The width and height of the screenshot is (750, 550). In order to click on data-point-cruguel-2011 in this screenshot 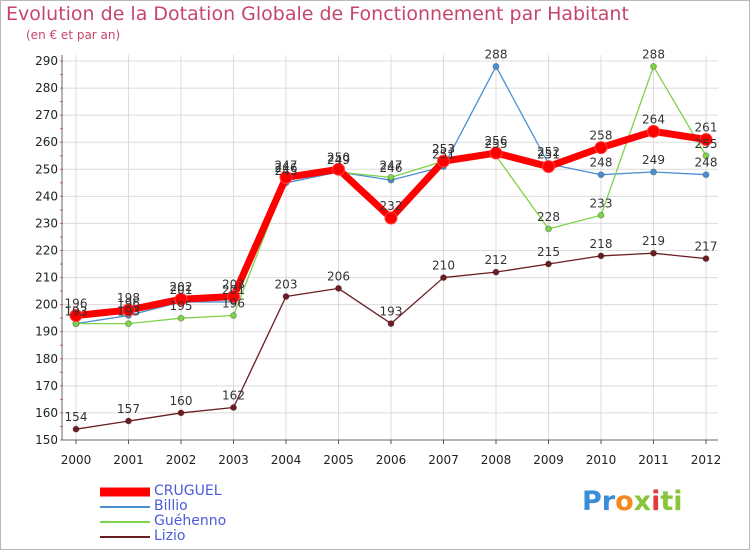, I will do `click(653, 131)`.